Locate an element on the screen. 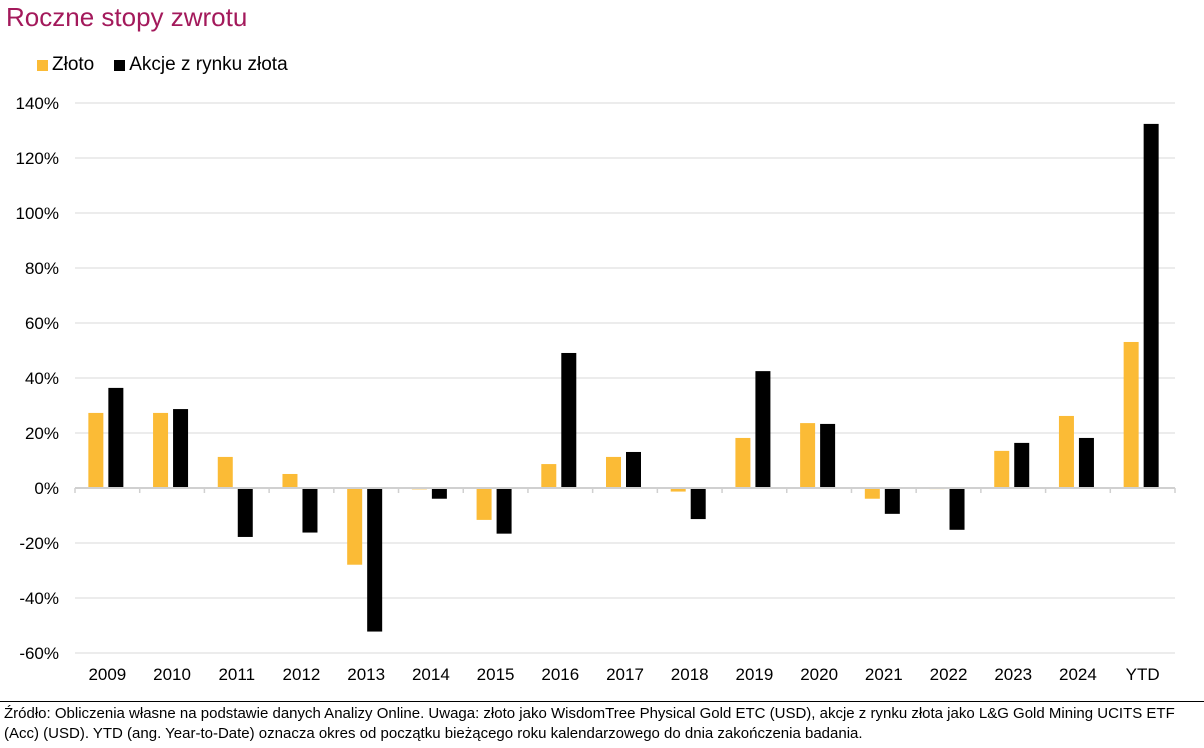  y-tick-label: 40% is located at coordinates (42, 378).